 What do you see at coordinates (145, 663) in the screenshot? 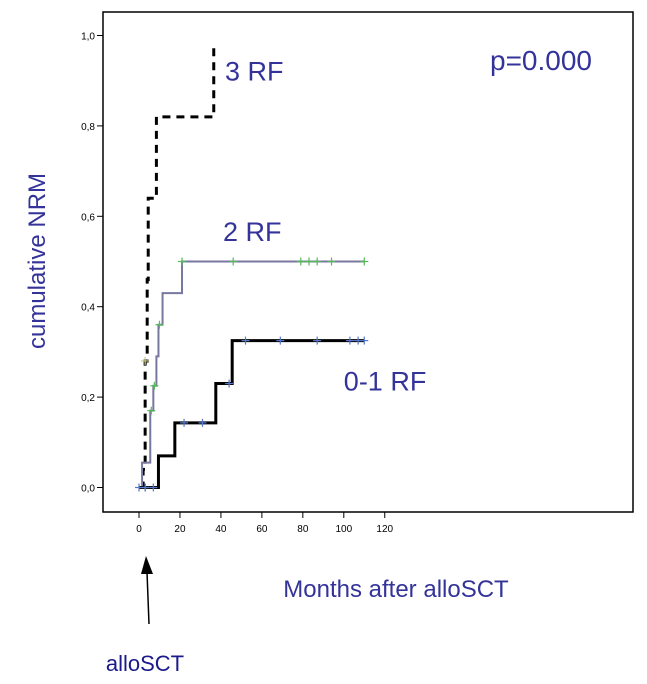
I see `annotation-label: alloSCT` at bounding box center [145, 663].